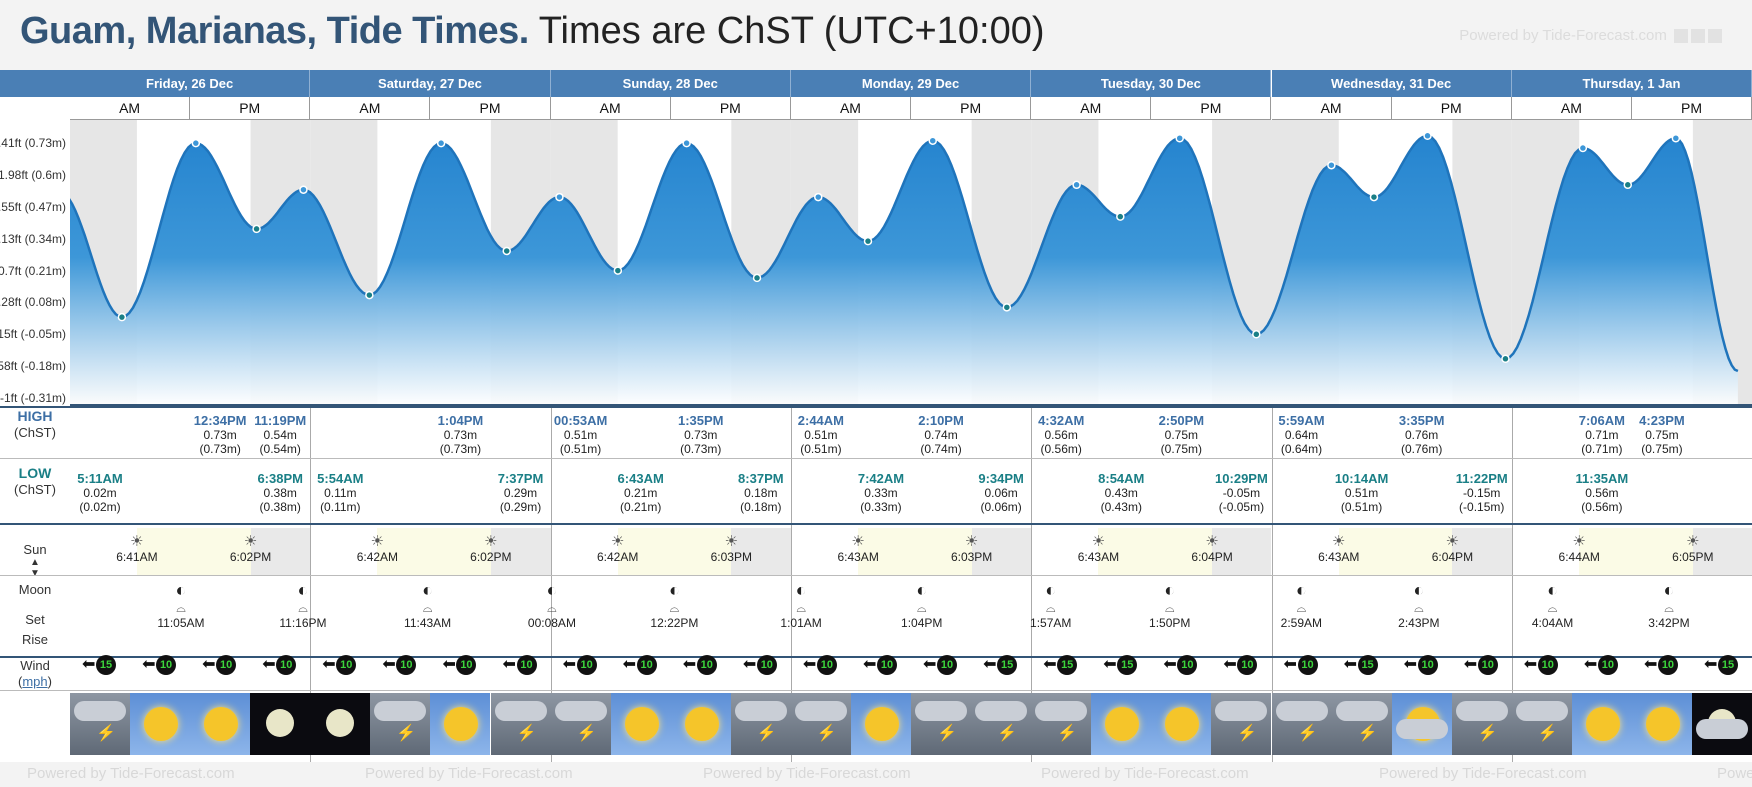 This screenshot has width=1752, height=787. What do you see at coordinates (1361, 507) in the screenshot?
I see `low-tide-height-paren: (0.51m)` at bounding box center [1361, 507].